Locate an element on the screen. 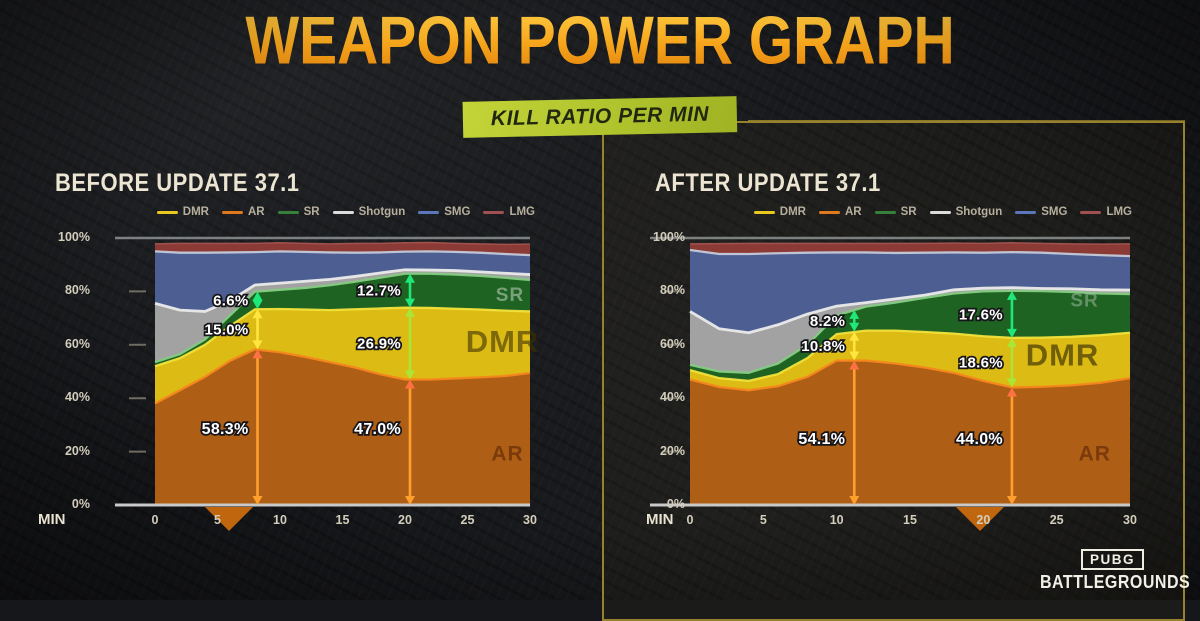 This screenshot has height=621, width=1200. legend-before: DMR AR SR Shotgun SMG LMG is located at coordinates (345, 212).